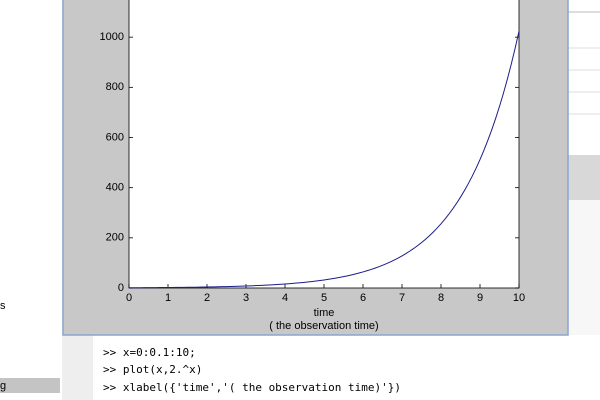 The height and width of the screenshot is (400, 600). Describe the element at coordinates (115, 188) in the screenshot. I see `y-tick-label: 400` at that location.